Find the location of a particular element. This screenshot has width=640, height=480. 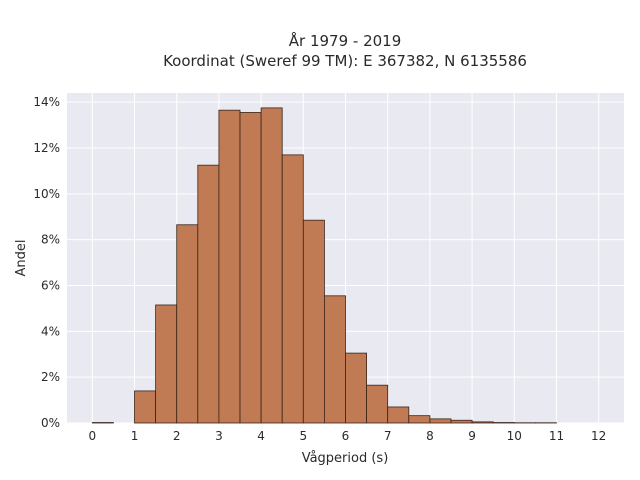

x-tick-label: 4 is located at coordinates (261, 436).